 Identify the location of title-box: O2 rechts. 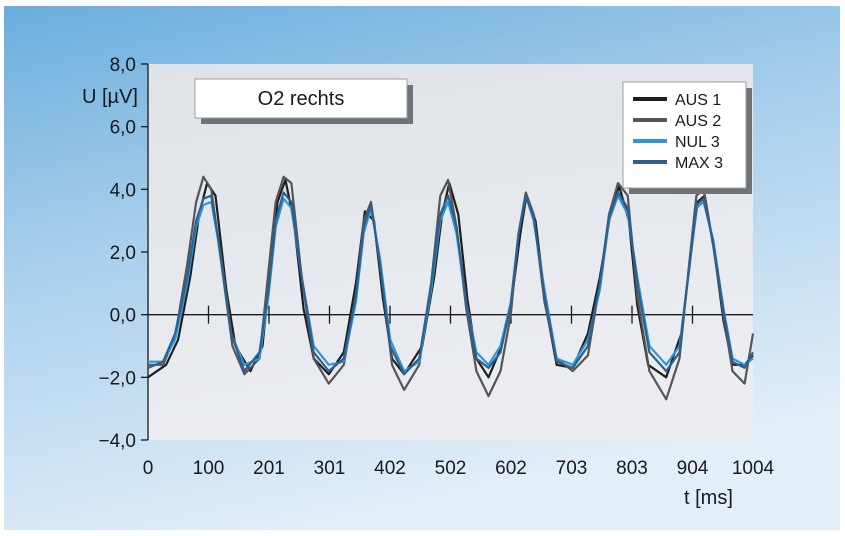
(303, 101).